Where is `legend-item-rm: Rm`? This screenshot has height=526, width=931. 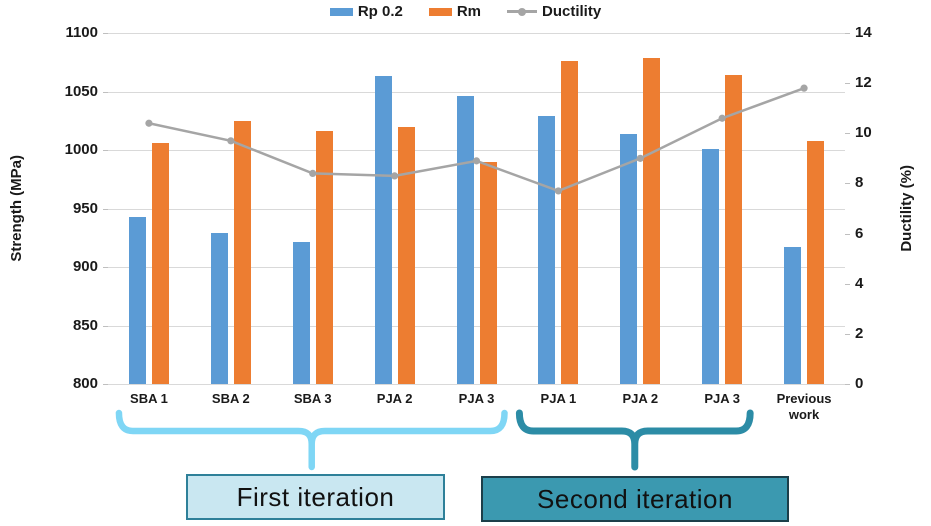
legend-item-rm: Rm is located at coordinates (454, 11).